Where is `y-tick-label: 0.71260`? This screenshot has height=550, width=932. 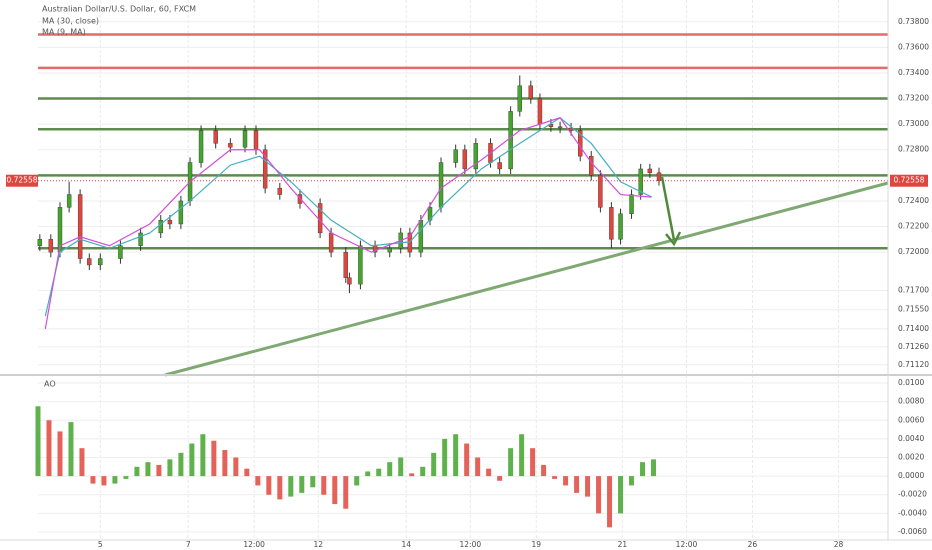 y-tick-label: 0.71260 is located at coordinates (913, 346).